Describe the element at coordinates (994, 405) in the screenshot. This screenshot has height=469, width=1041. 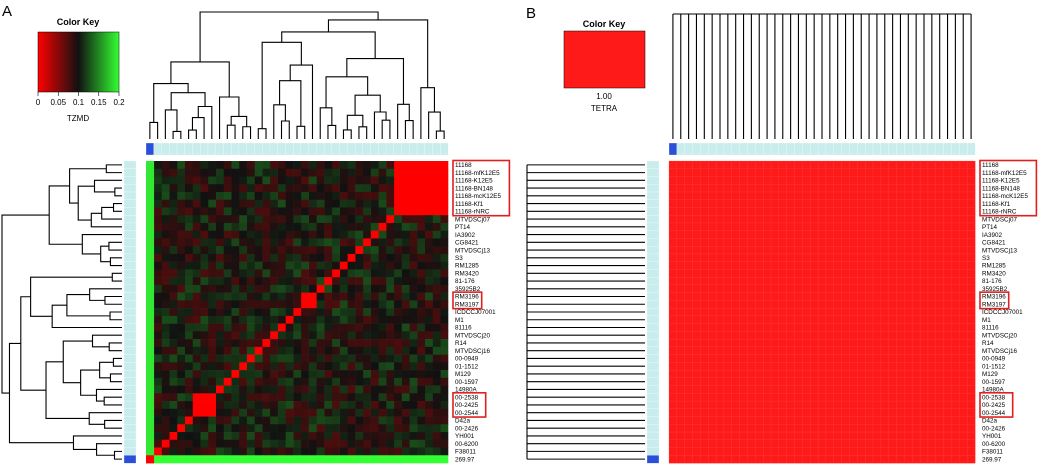
I see `heatmap-b-row-label: 00-2425` at that location.